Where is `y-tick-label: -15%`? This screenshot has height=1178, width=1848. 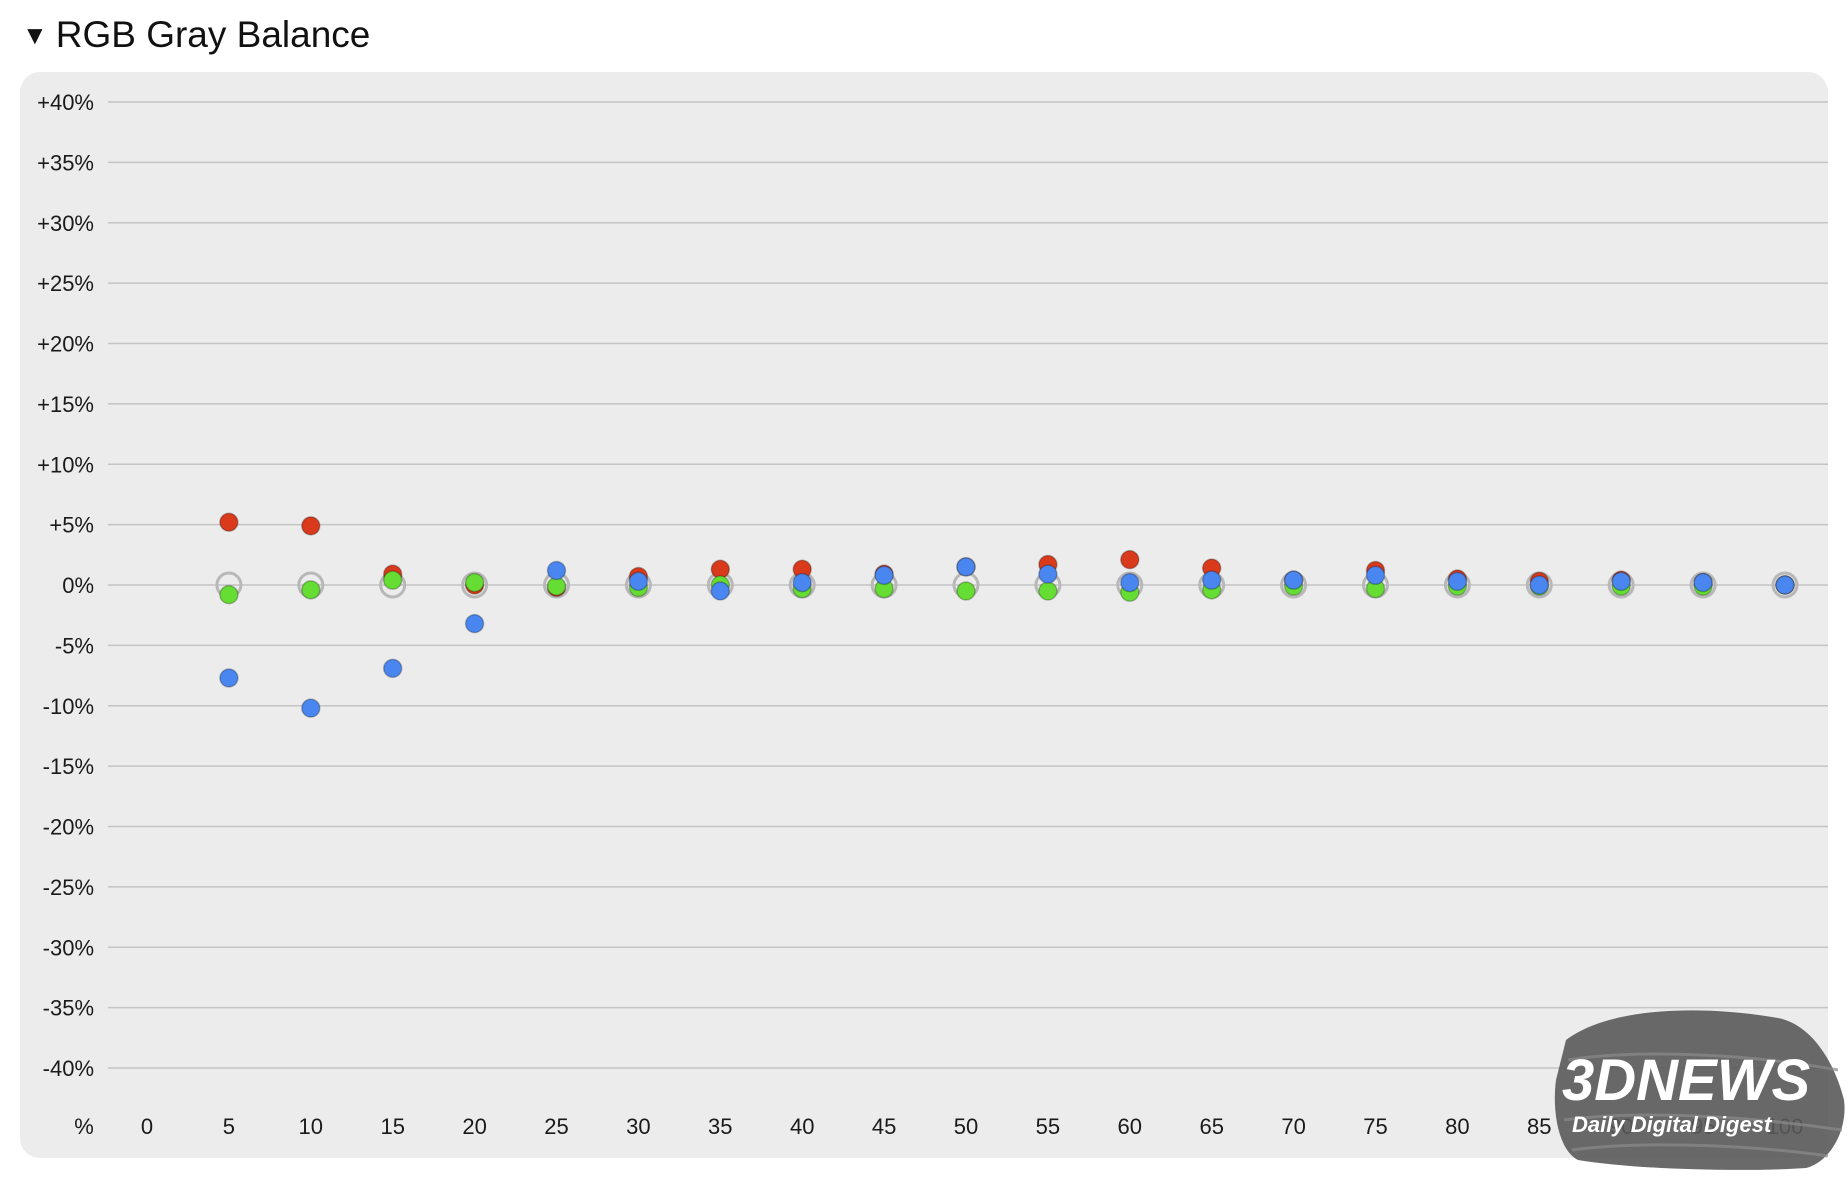
y-tick-label: -15% is located at coordinates (68, 766).